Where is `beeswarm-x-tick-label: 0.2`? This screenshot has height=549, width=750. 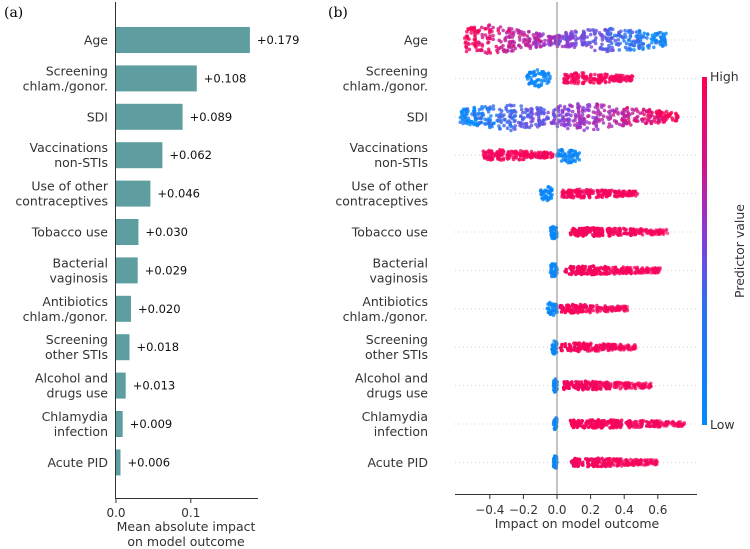
beeswarm-x-tick-label: 0.2 is located at coordinates (590, 510).